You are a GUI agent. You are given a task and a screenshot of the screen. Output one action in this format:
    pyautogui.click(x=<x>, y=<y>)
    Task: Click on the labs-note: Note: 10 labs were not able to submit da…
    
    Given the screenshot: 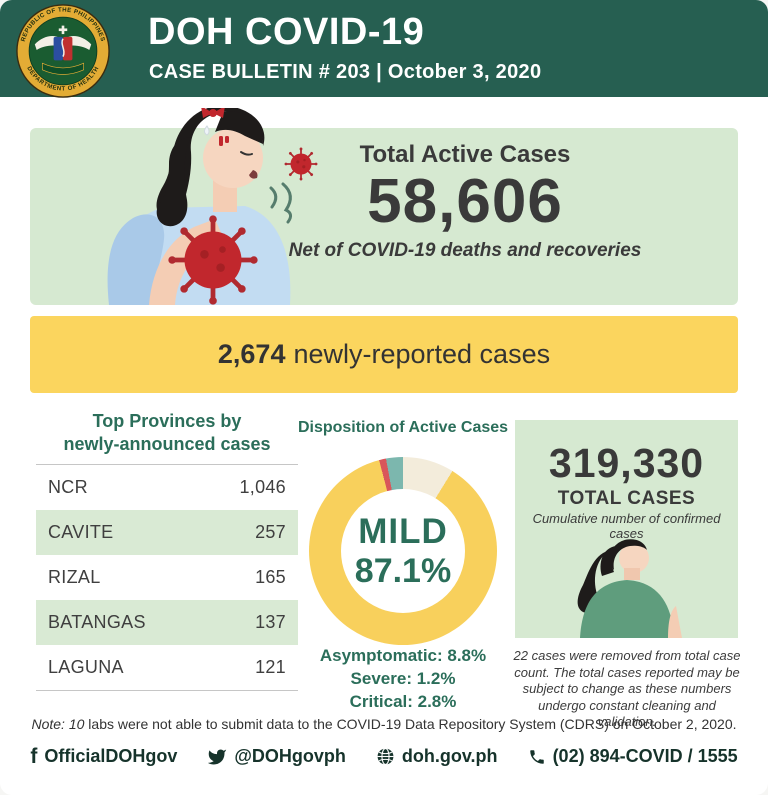 What is the action you would take?
    pyautogui.click(x=384, y=724)
    